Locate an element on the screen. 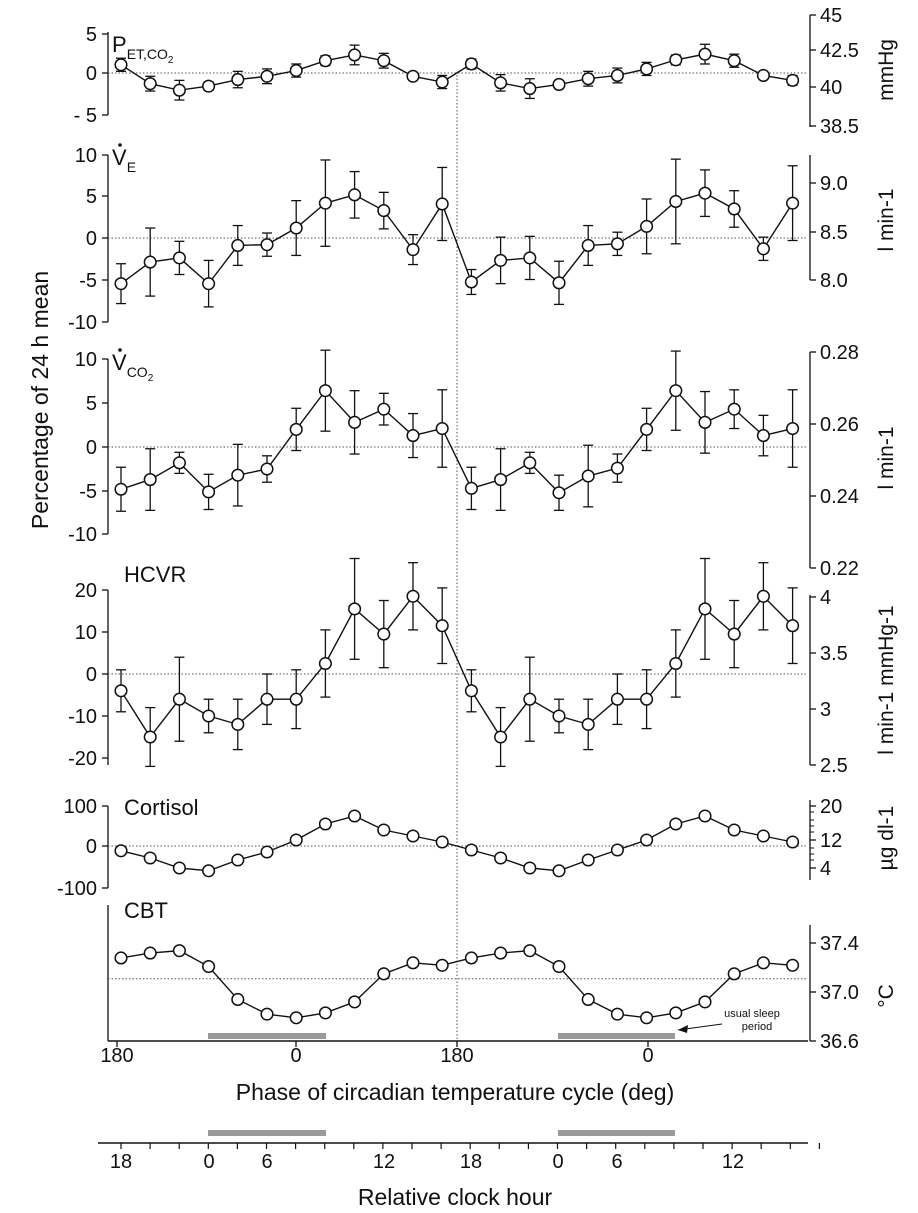 This screenshot has width=918, height=1213. left-tick-label: - 5 is located at coordinates (85, 116).